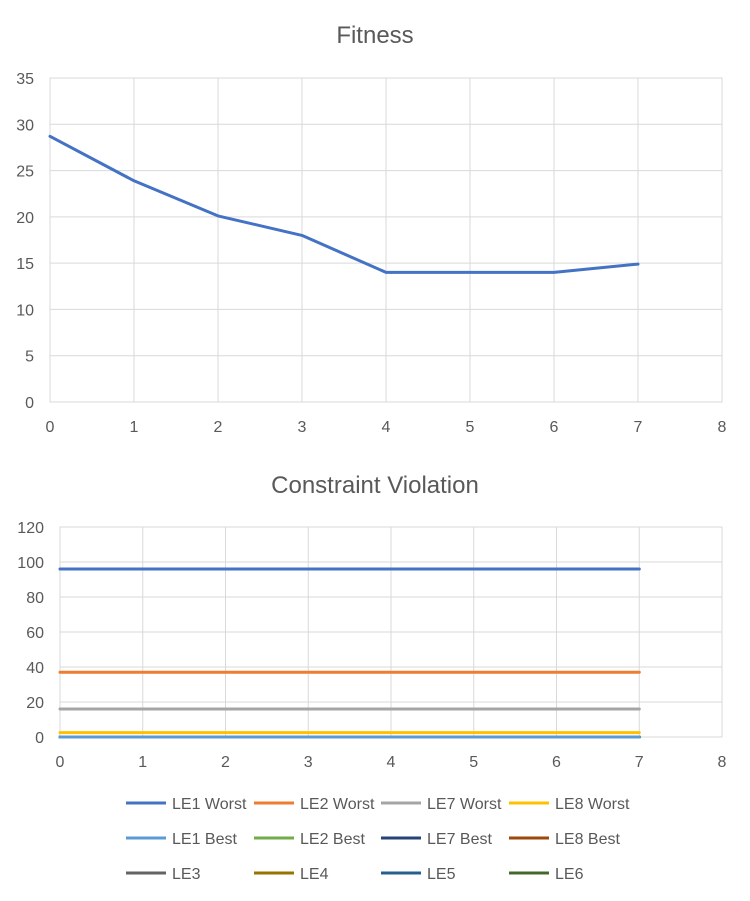 This screenshot has width=750, height=901. I want to click on fitness-x-tick-label: 8, so click(722, 427).